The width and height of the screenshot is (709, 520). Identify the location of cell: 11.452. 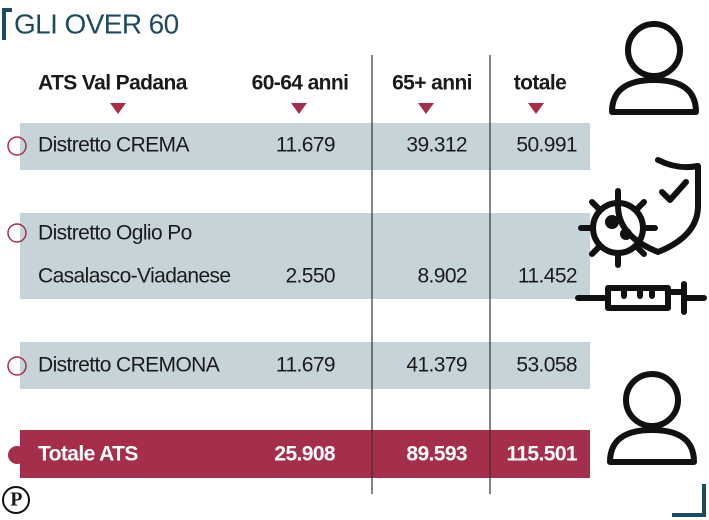
(547, 276).